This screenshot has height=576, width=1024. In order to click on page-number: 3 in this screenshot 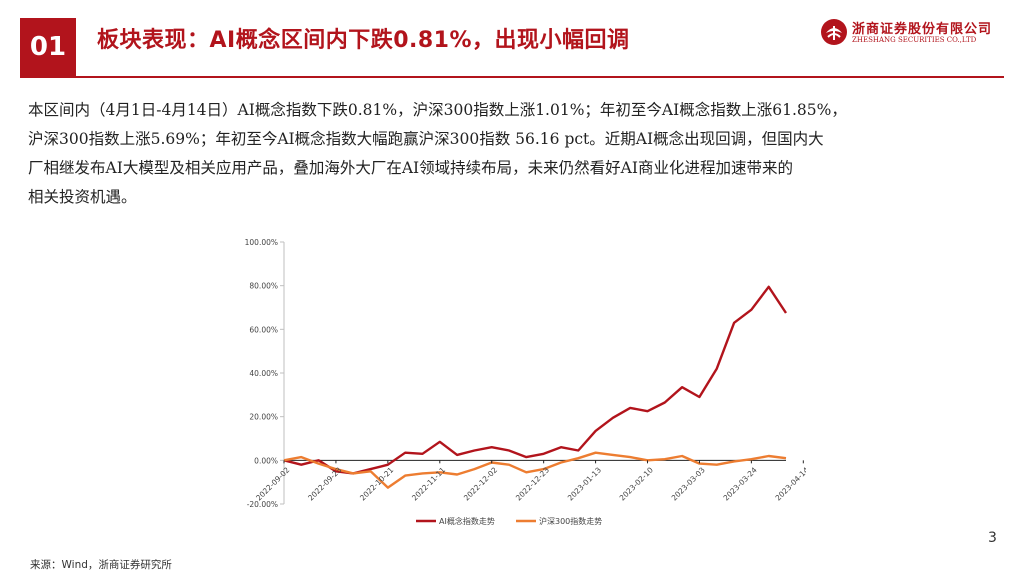, I will do `click(992, 538)`.